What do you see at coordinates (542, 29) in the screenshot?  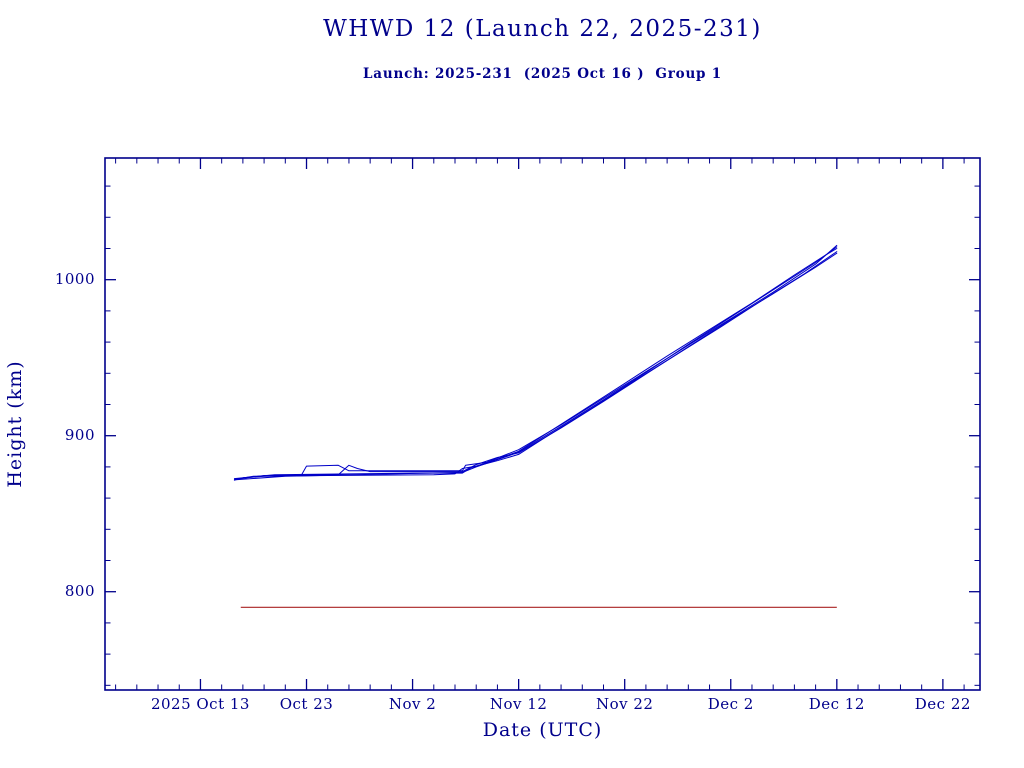 I see `plot-title: WHWD 12 (Launch 22, 2025-231)` at bounding box center [542, 29].